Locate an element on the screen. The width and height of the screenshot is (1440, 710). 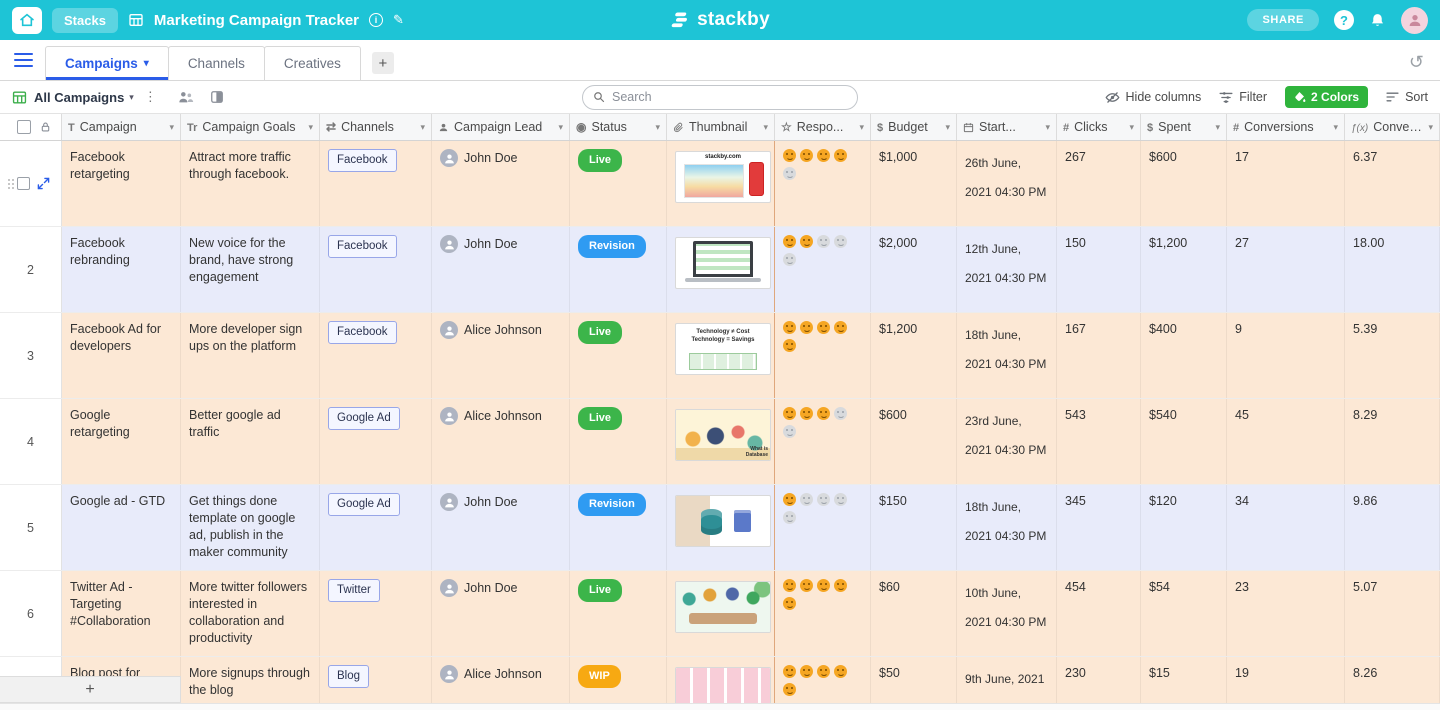
filter-button: Filter is located at coordinates (1243, 97).